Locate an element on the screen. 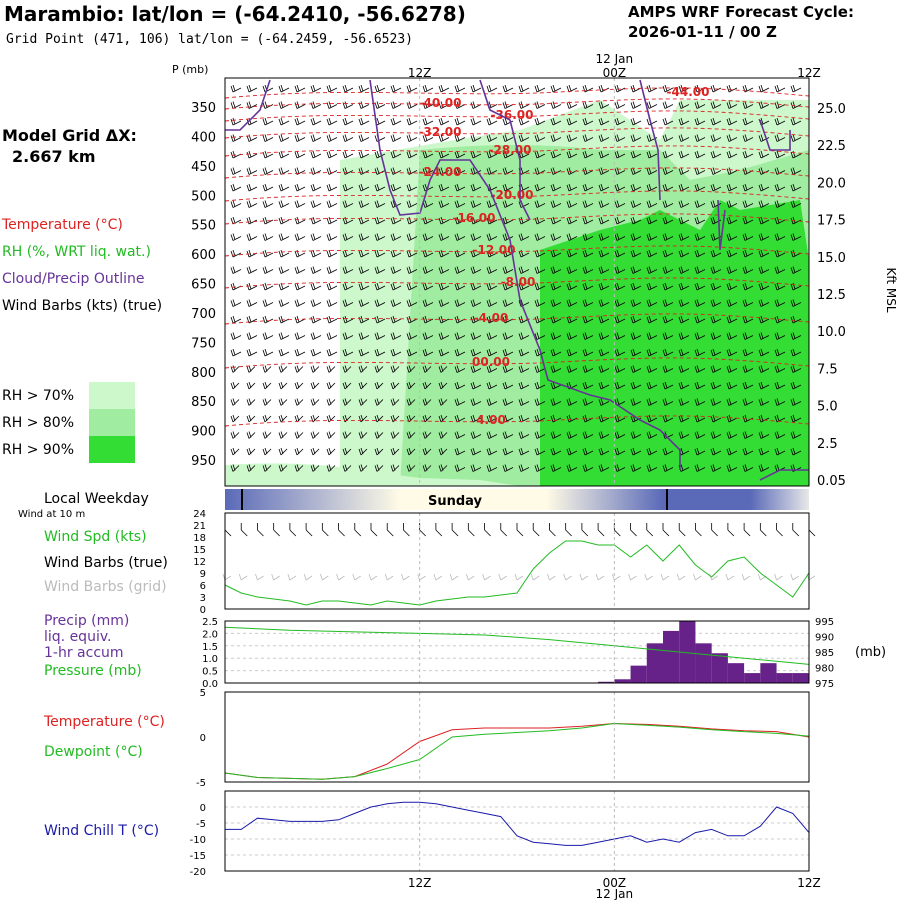 Image resolution: width=900 pixels, height=900 pixels. temperature-contour-label: -12.00 is located at coordinates (494, 250).